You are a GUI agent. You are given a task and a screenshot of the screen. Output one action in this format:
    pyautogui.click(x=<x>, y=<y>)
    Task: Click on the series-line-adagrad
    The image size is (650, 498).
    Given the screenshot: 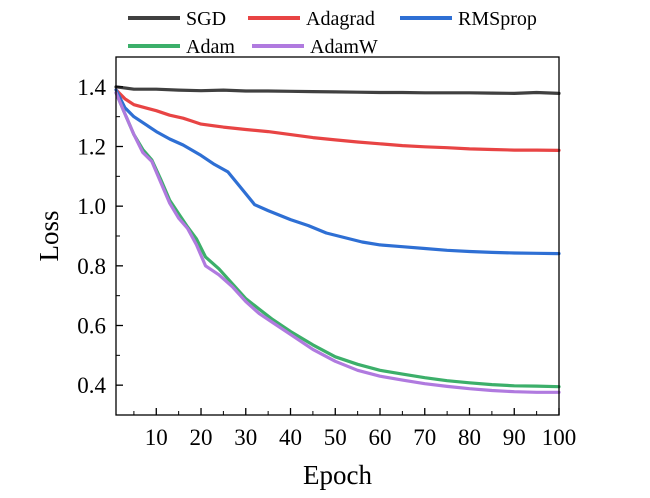 What is the action you would take?
    pyautogui.click(x=337, y=120)
    